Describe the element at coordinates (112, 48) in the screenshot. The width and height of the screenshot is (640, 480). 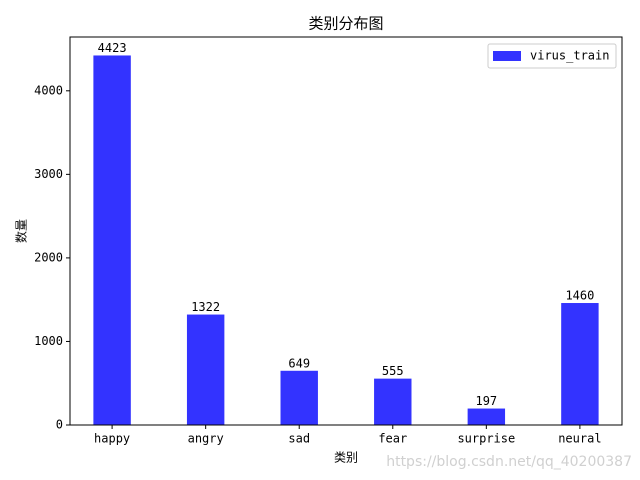
I see `data-label: 4423` at that location.